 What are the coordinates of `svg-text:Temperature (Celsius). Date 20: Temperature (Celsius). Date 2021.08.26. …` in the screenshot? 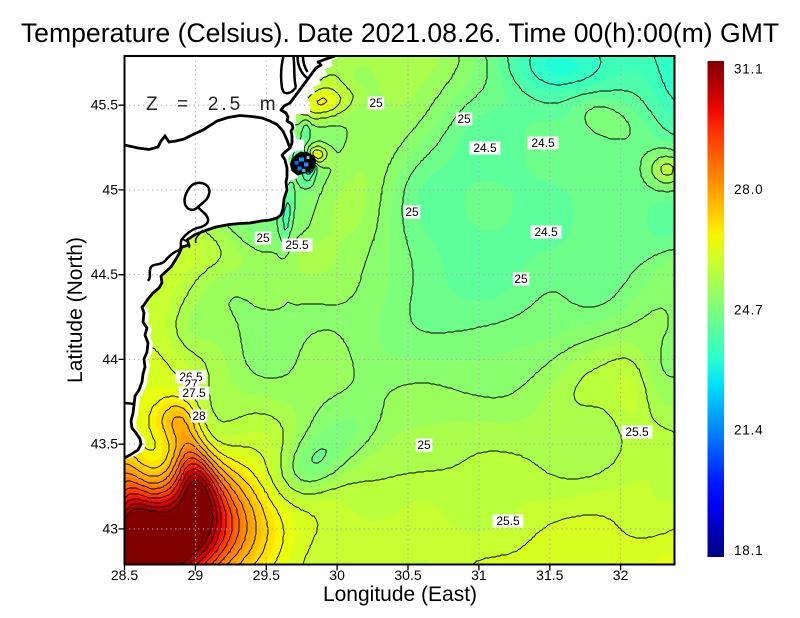 It's located at (400, 33).